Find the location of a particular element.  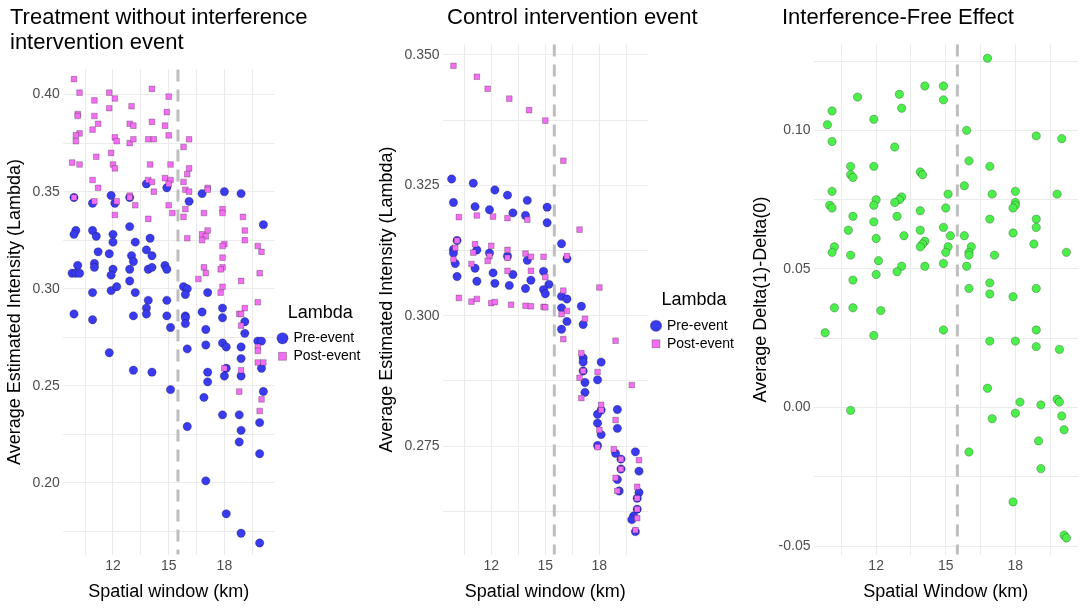

y-tick-label: 0.350 is located at coordinates (422, 53).